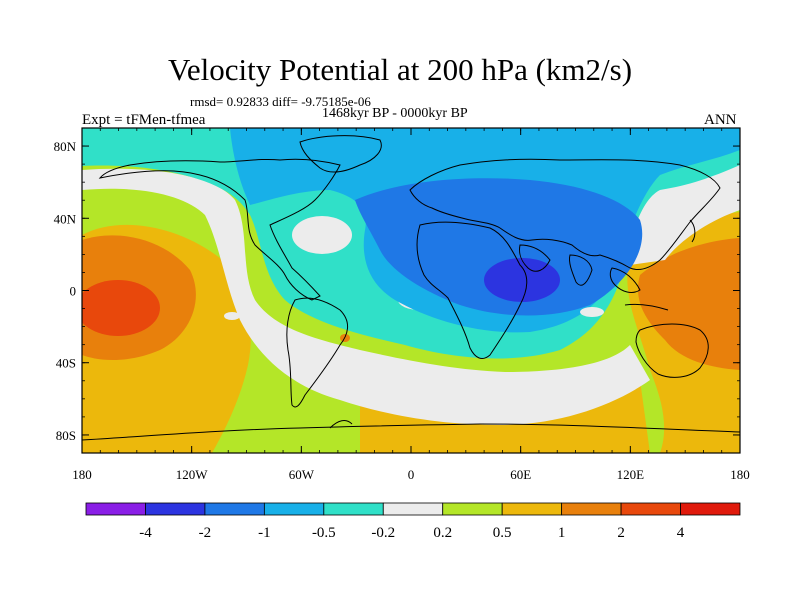 The width and height of the screenshot is (800, 600). Describe the element at coordinates (383, 533) in the screenshot. I see `colorbar-label: -0.2` at that location.